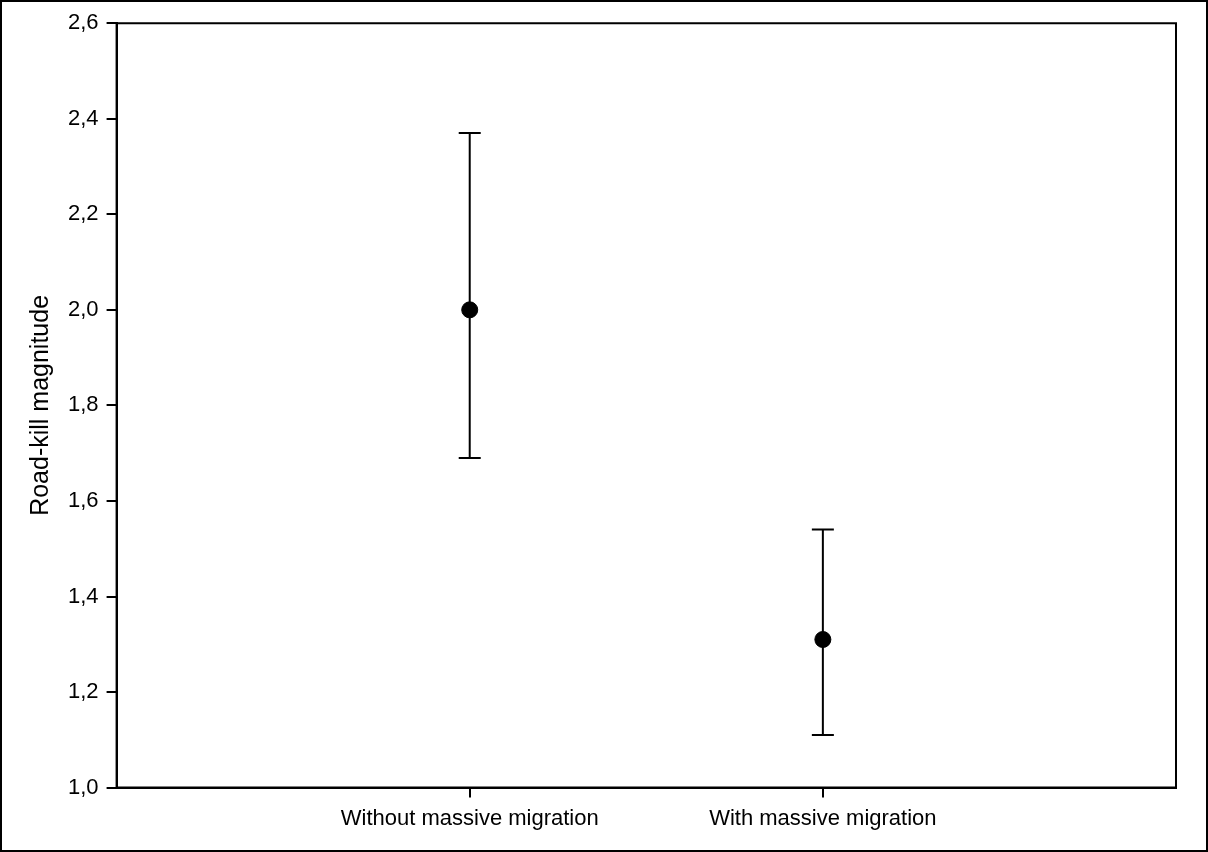  Describe the element at coordinates (83, 500) in the screenshot. I see `y-tick-label: 1,6` at that location.